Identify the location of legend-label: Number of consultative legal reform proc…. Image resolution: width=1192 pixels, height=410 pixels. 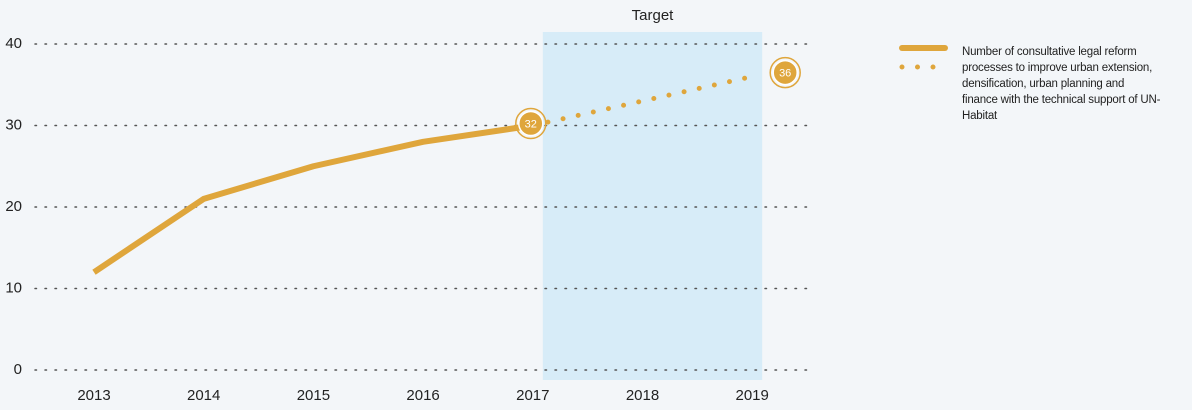
(1061, 84).